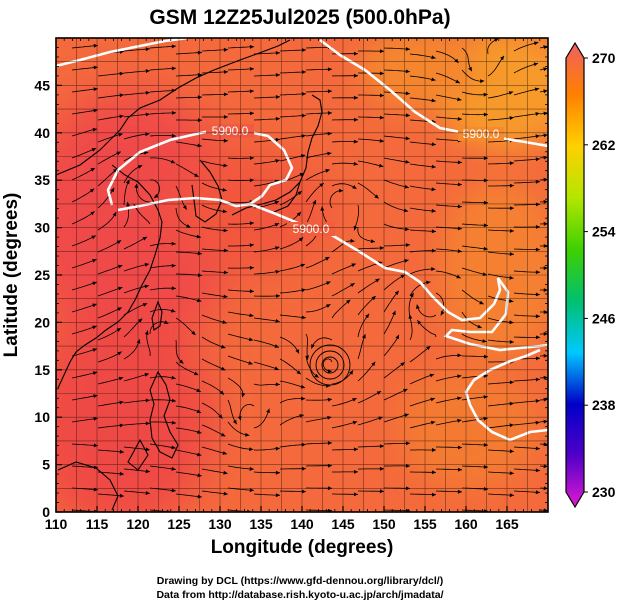 Image resolution: width=619 pixels, height=605 pixels. What do you see at coordinates (604, 58) in the screenshot?
I see `colorbar-tick-label: 270` at bounding box center [604, 58].